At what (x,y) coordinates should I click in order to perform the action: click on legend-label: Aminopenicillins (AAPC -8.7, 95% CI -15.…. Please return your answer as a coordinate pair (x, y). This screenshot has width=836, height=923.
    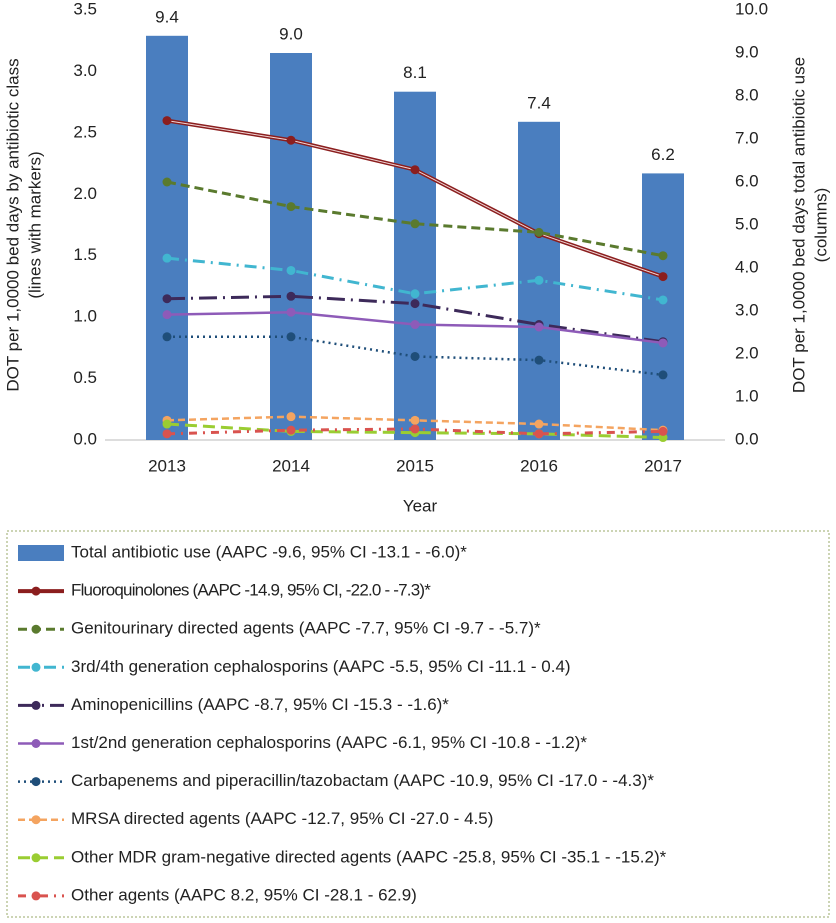
    Looking at the image, I should click on (260, 704).